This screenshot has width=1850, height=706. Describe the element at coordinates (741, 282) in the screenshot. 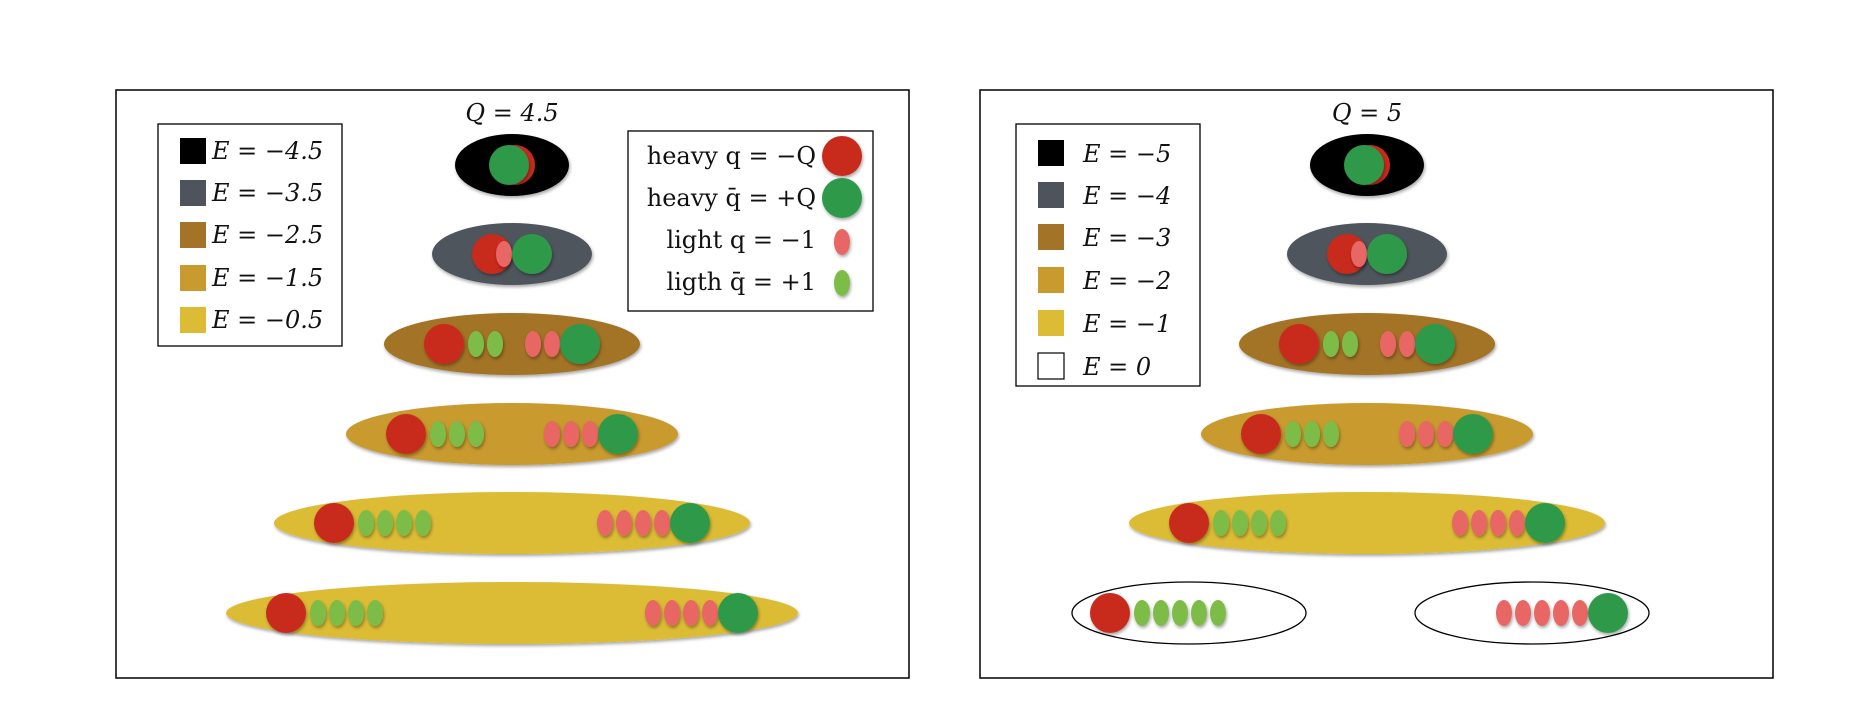

I see `particle-legend-label: ligth q̄ = +1` at that location.